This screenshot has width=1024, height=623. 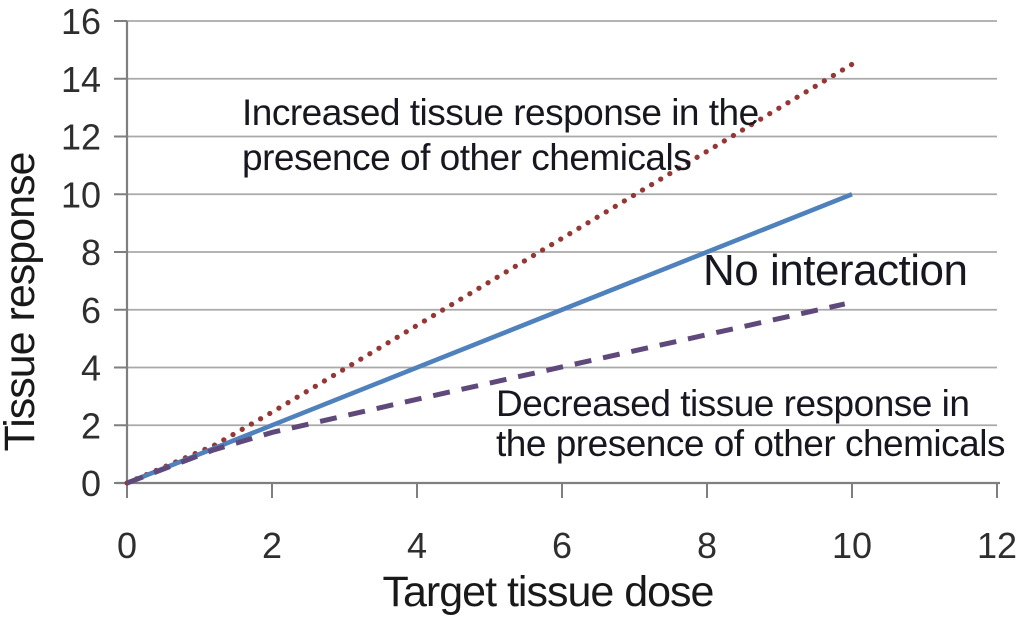 I want to click on y-tick-label-16: 16, so click(x=81, y=21).